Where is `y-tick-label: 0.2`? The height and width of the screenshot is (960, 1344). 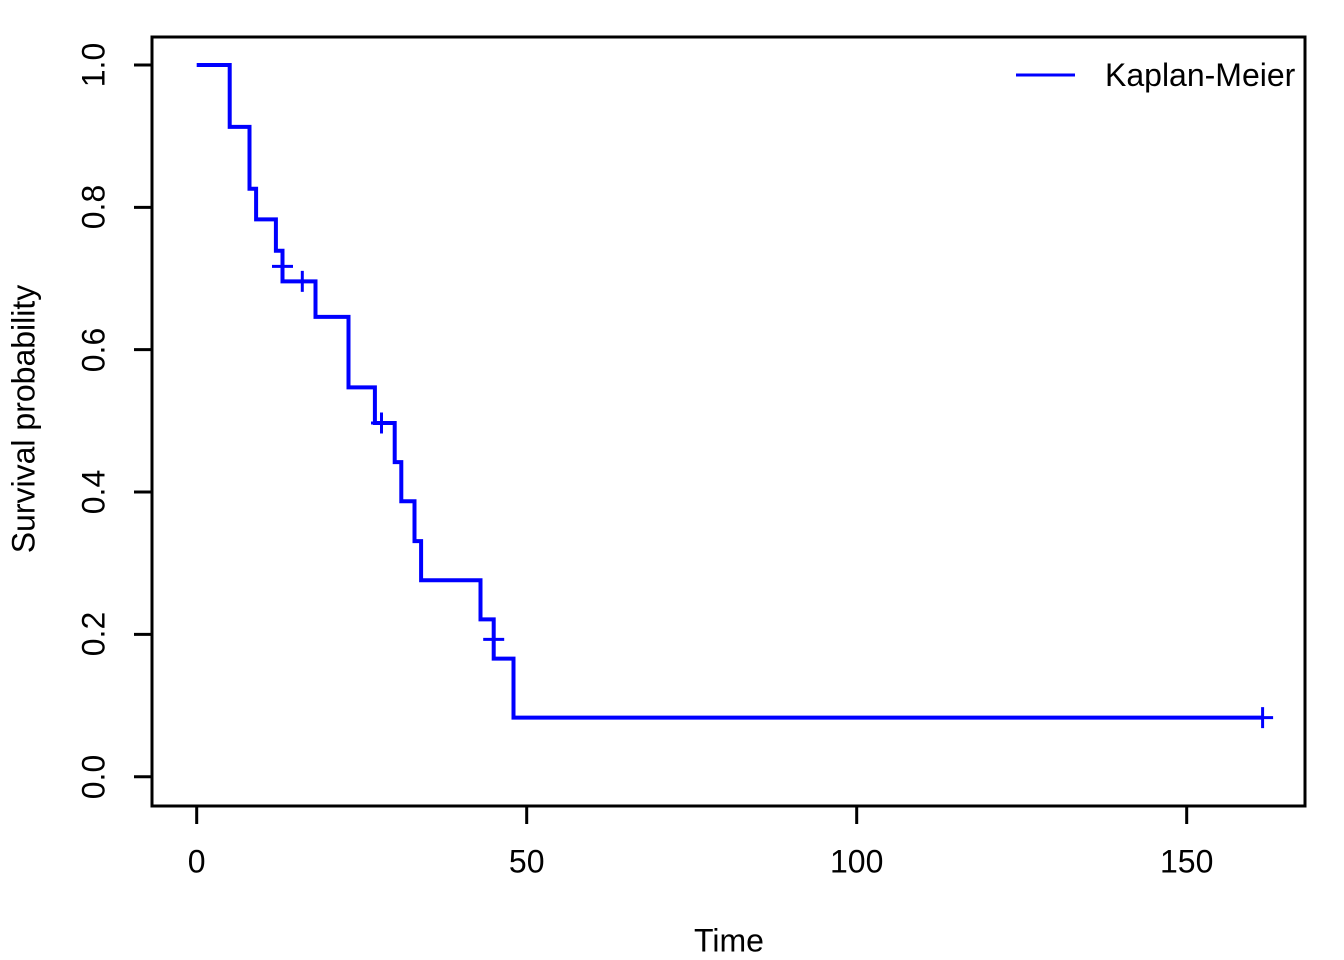 y-tick-label: 0.2 is located at coordinates (93, 634).